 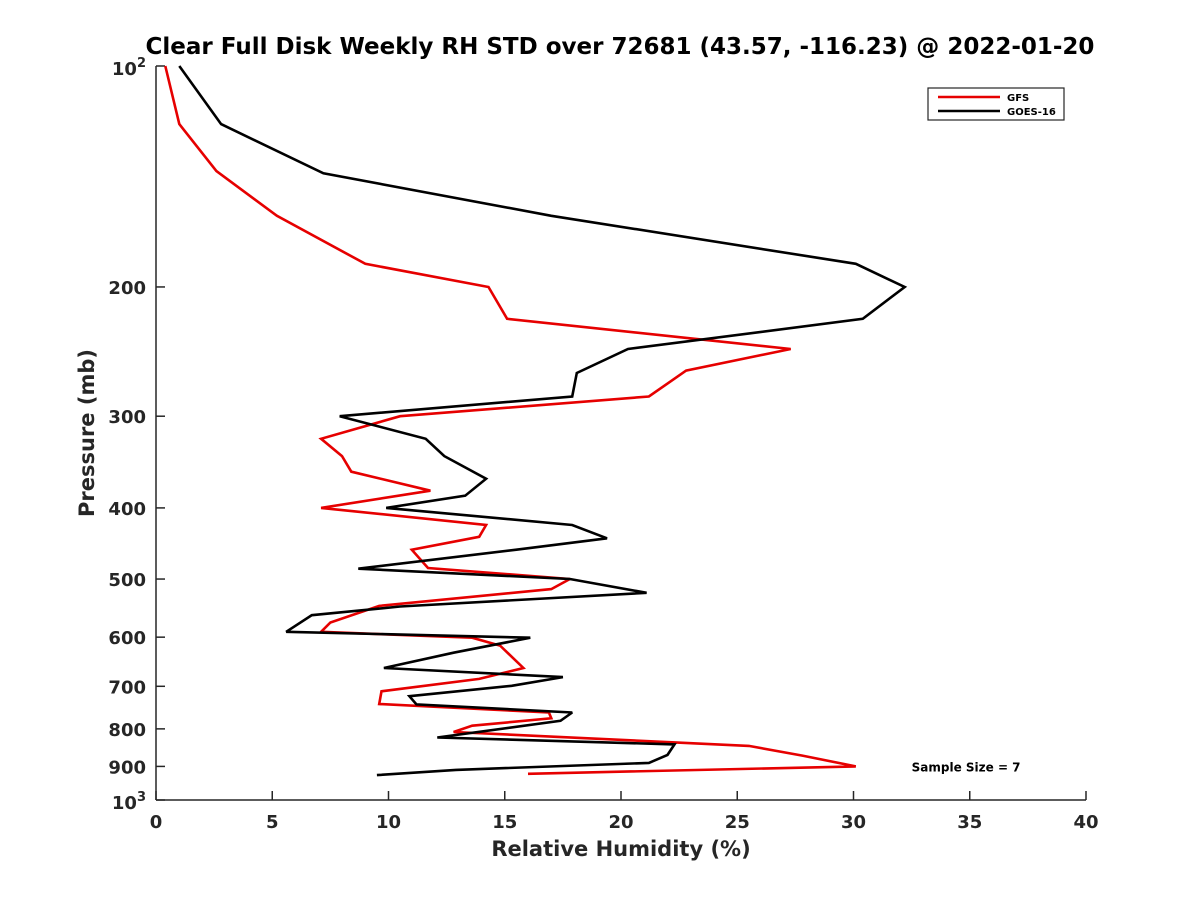 I want to click on y-tick-label: 10³, so click(x=129, y=802).